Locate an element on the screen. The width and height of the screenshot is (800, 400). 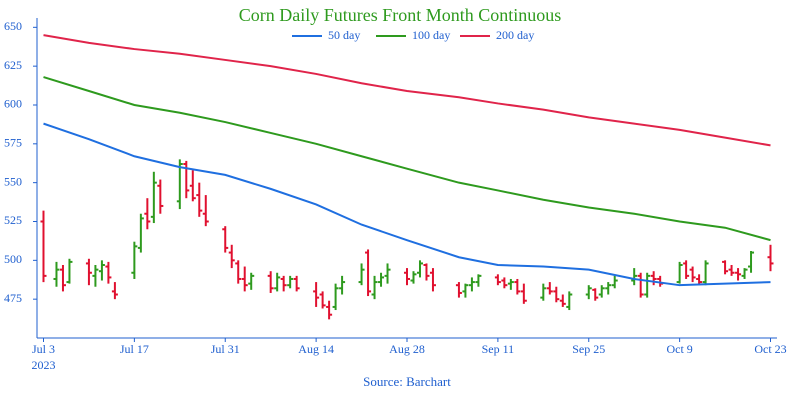
x-tick-label: Oct 23 is located at coordinates (770, 349).